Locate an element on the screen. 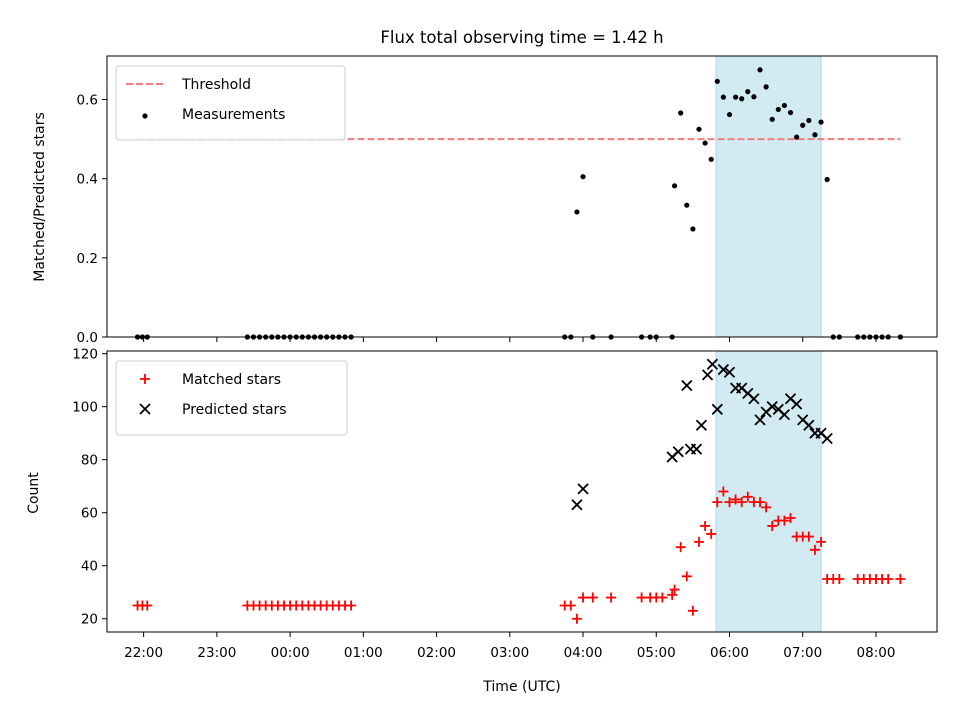  bottom-y-axis-label: Count is located at coordinates (34, 493).